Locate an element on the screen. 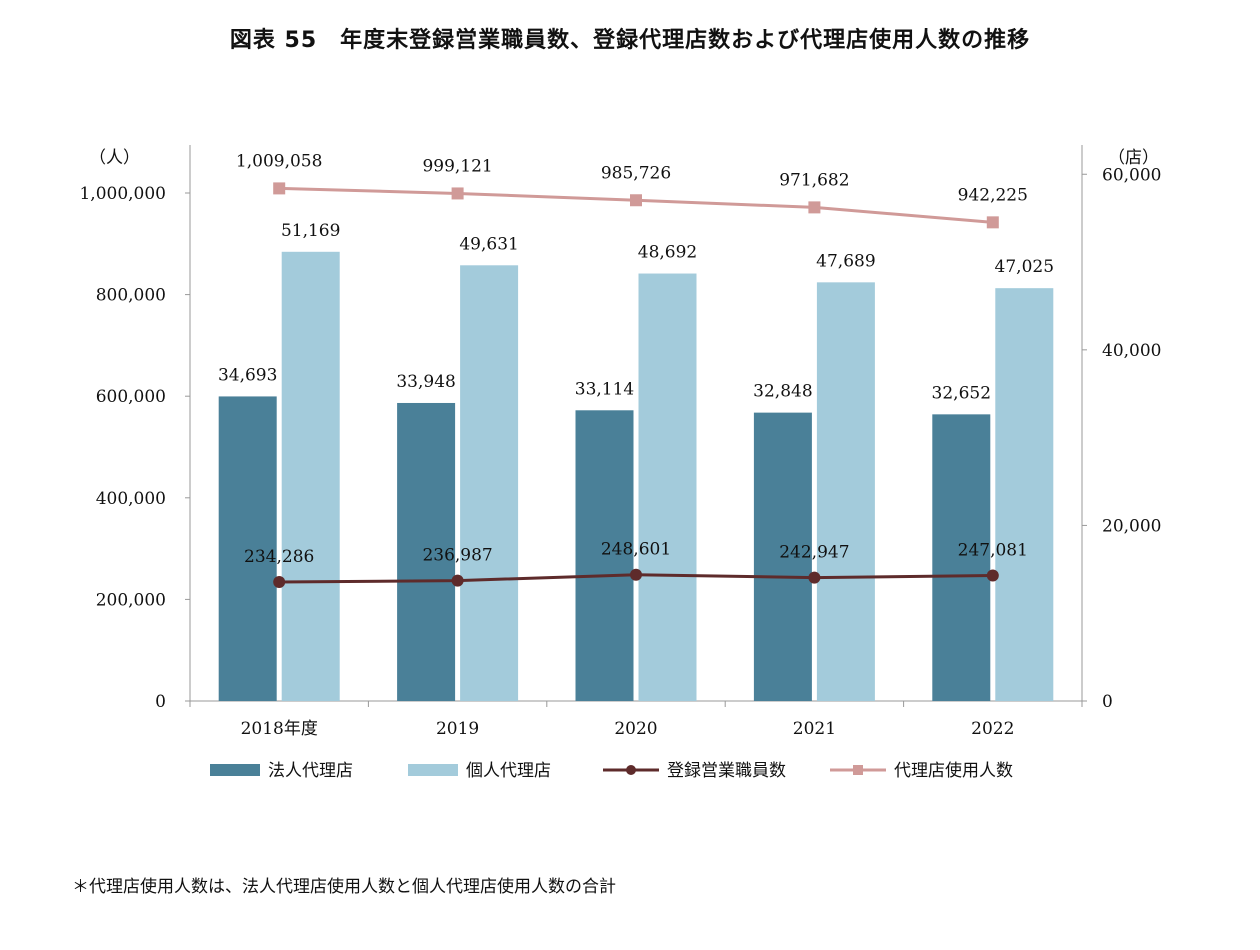 Image resolution: width=1260 pixels, height=950 pixels. line-value-label: 234,286 is located at coordinates (279, 557).